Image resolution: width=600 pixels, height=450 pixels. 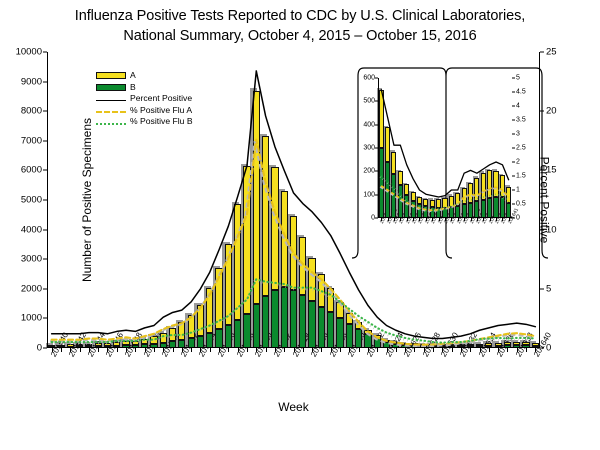 What do you see at coordinates (31, 141) in the screenshot?
I see `y-tick-label-left: 7000` at bounding box center [31, 141].